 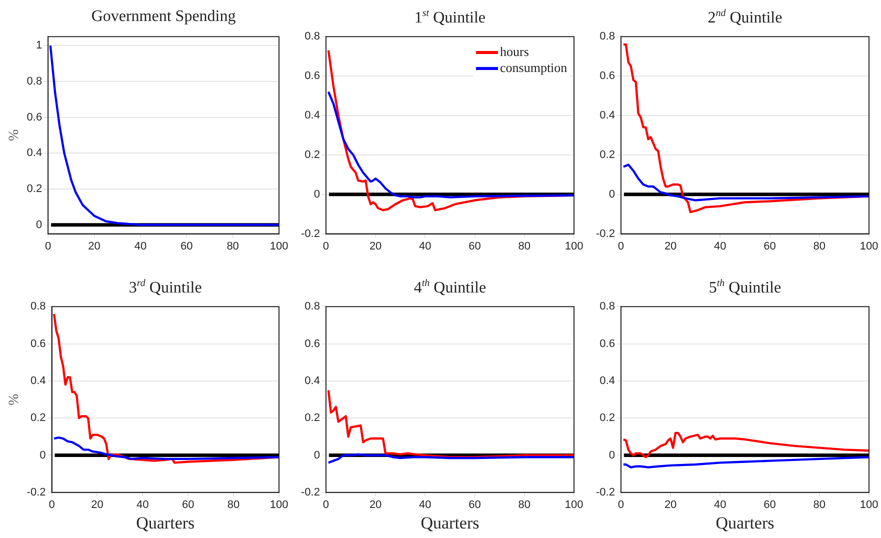 What do you see at coordinates (745, 288) in the screenshot?
I see `chart-title: 5$^{th}$ Quintile` at bounding box center [745, 288].